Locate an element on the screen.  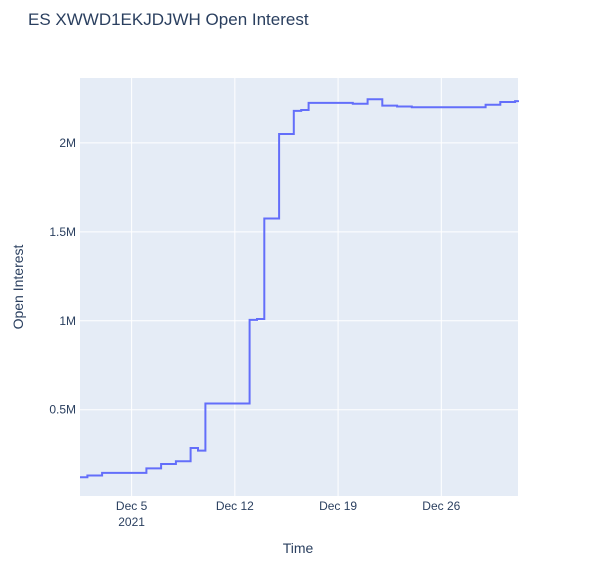
y-axis-title: Open Interest is located at coordinates (18, 286).